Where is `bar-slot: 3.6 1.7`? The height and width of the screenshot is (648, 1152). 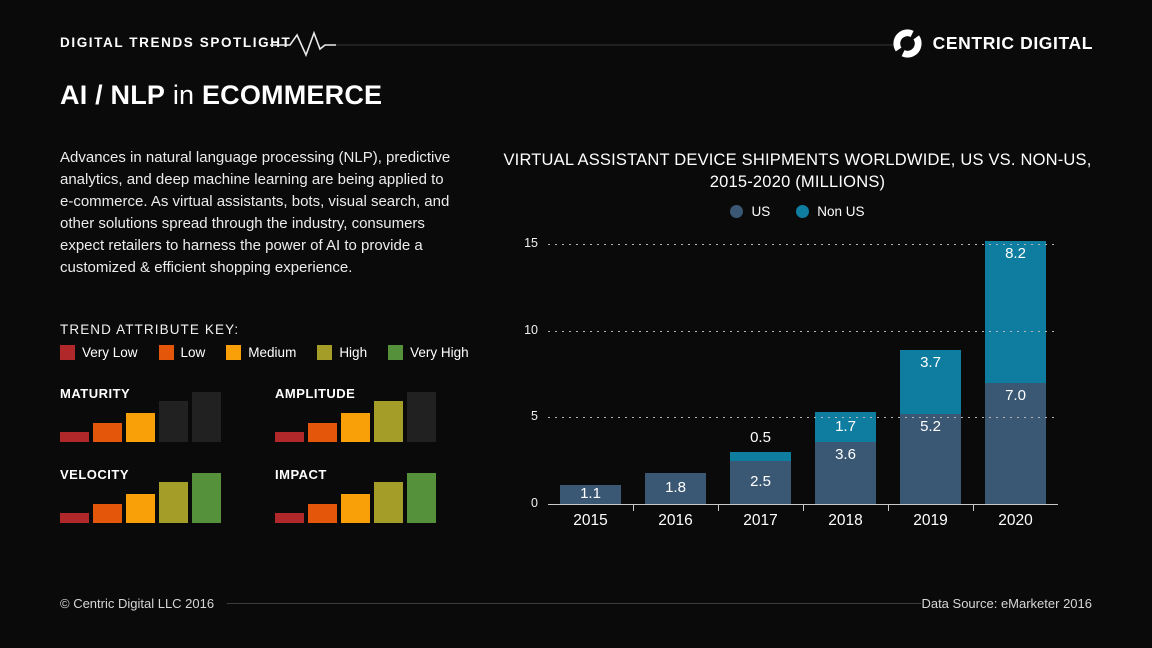 bar-slot: 3.6 1.7 is located at coordinates (845, 374).